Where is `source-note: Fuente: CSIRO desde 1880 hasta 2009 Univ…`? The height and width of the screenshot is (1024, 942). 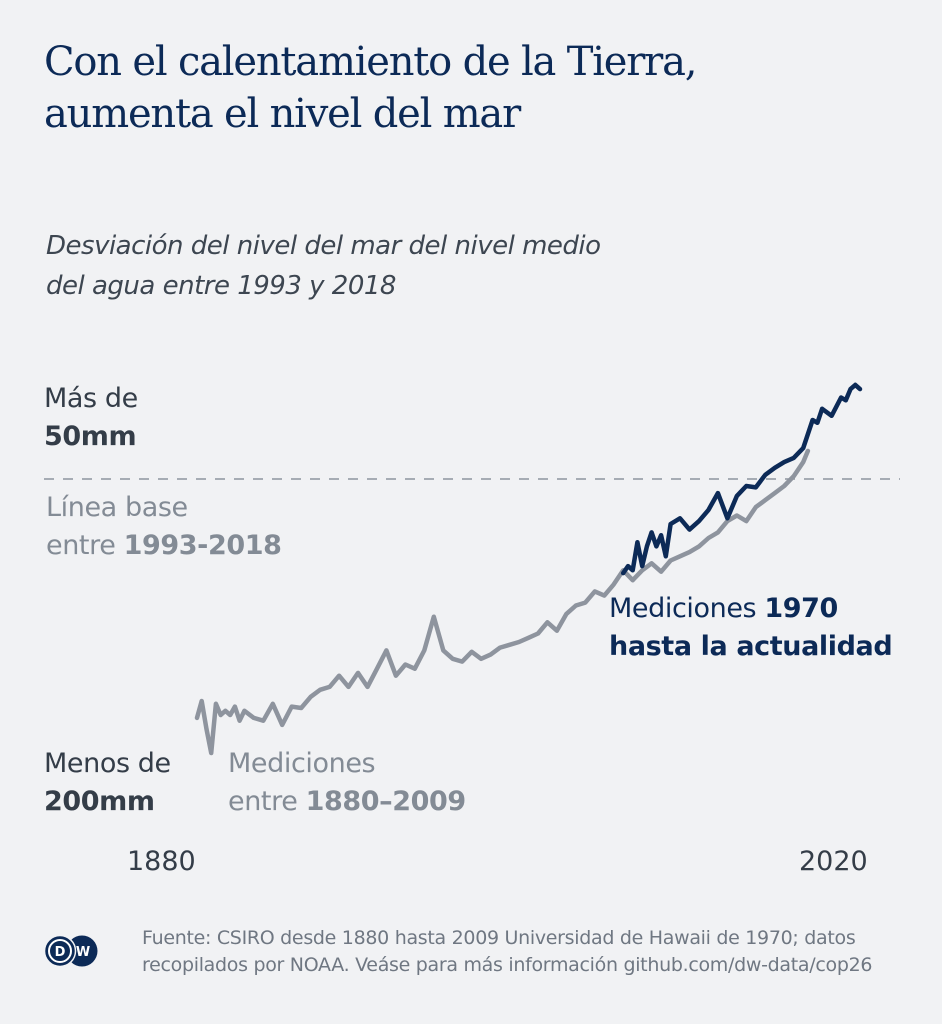 source-note: Fuente: CSIRO desde 1880 hasta 2009 Univ… is located at coordinates (532, 952).